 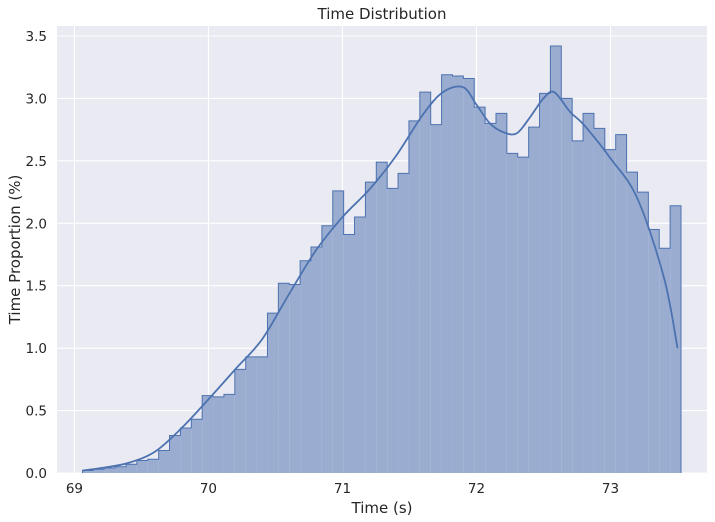 What do you see at coordinates (382, 14) in the screenshot?
I see `chart-title: Time Distribution` at bounding box center [382, 14].